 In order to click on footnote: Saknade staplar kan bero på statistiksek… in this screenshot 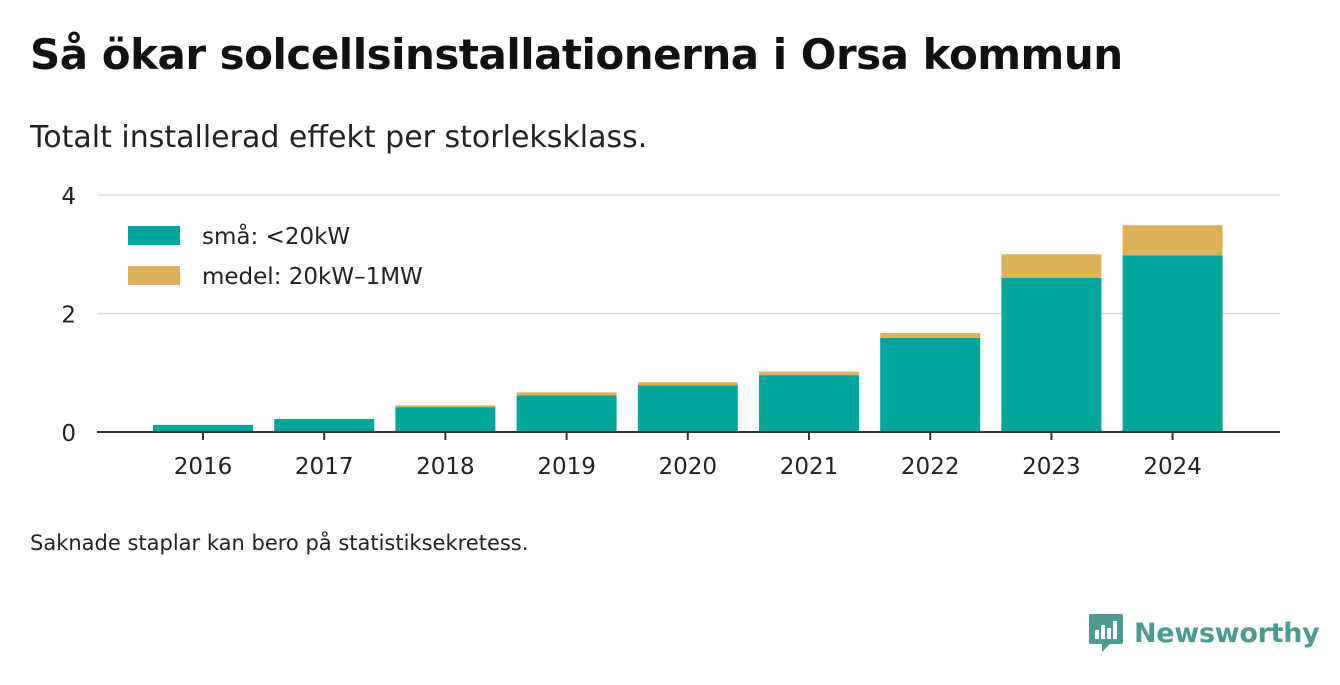, I will do `click(279, 543)`.